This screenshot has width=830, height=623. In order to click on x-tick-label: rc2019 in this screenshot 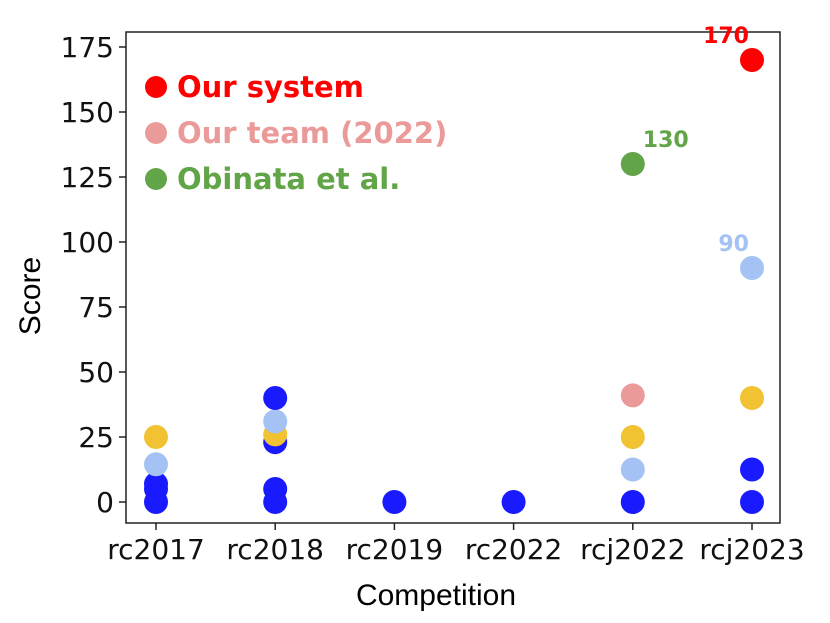, I will do `click(395, 549)`.